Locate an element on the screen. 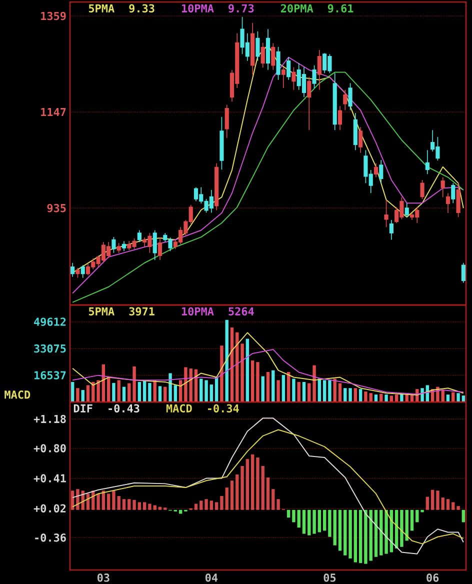 The width and height of the screenshot is (472, 584). annotation: 3971 is located at coordinates (141, 311).